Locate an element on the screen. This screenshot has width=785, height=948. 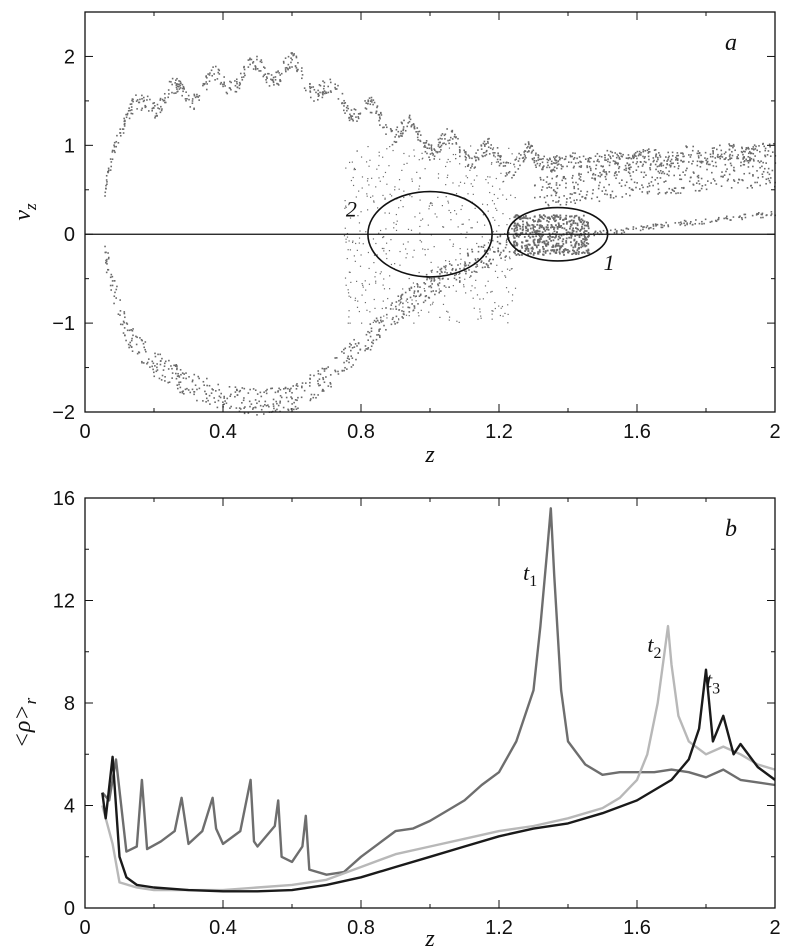
series-label-t1: t1 is located at coordinates (530, 575).